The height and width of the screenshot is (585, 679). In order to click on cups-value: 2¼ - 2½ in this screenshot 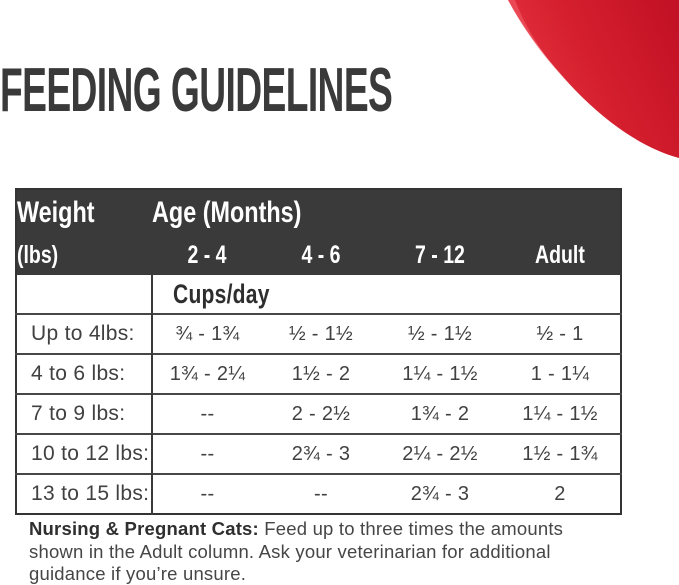, I will do `click(440, 453)`.